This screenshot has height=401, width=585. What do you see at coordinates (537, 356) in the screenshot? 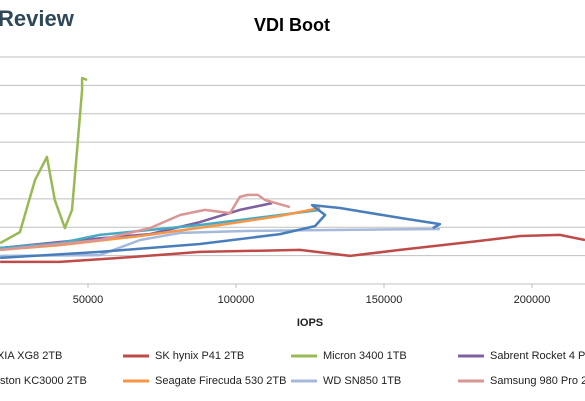
I see `legend-label: Sabrent Rocket 4 Plus 2TB` at bounding box center [537, 356].